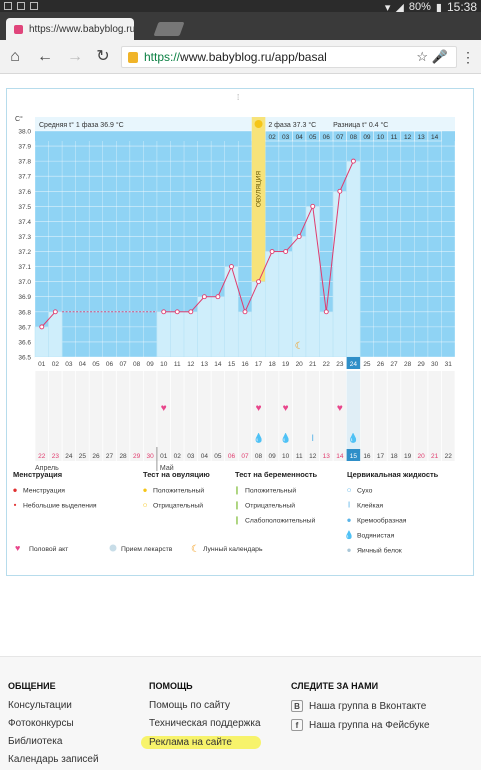 This screenshot has height=772, width=481. Describe the element at coordinates (368, 706) in the screenshot. I see `footer-link: Наша группа в Вконтакте` at that location.